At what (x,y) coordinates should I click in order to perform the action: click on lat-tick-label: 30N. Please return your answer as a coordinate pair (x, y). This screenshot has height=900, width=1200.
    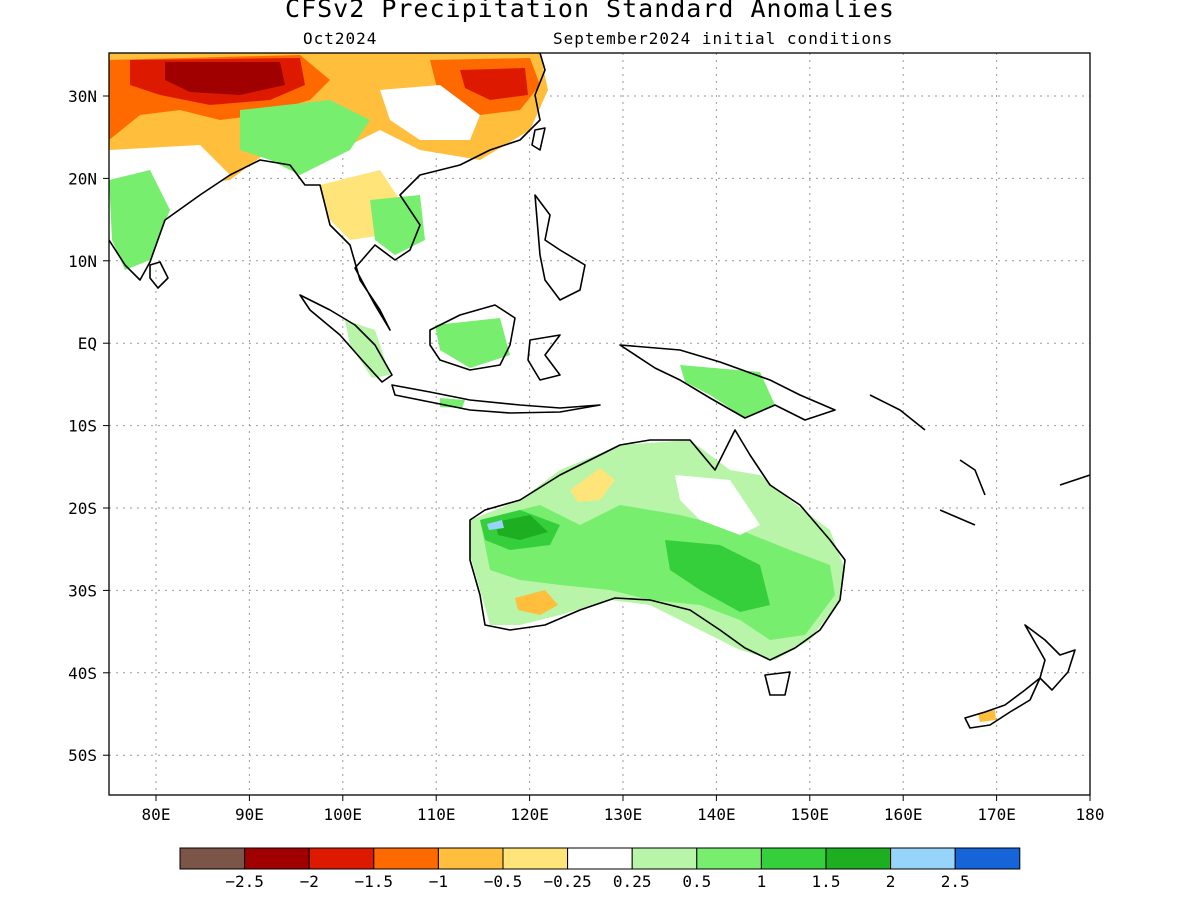
    Looking at the image, I should click on (82, 96).